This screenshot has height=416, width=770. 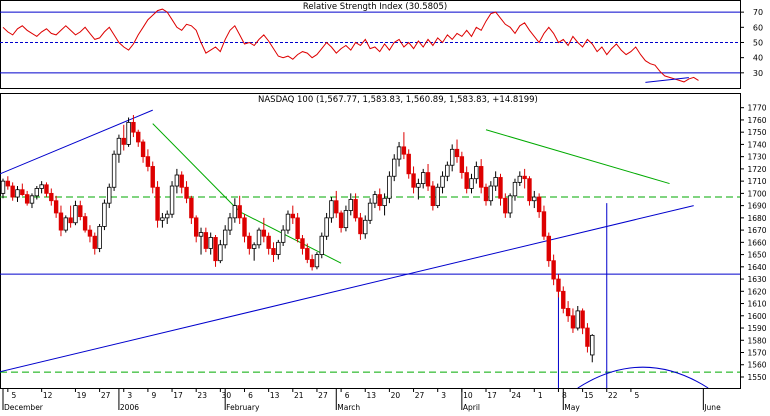 I want to click on rsi-title: Relative Strength Index (30.5805), so click(x=375, y=7).